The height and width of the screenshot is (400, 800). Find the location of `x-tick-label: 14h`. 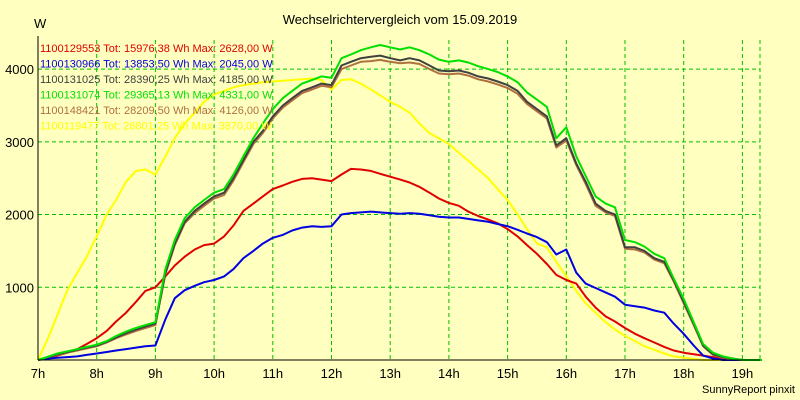

x-tick-label: 14h is located at coordinates (449, 373).